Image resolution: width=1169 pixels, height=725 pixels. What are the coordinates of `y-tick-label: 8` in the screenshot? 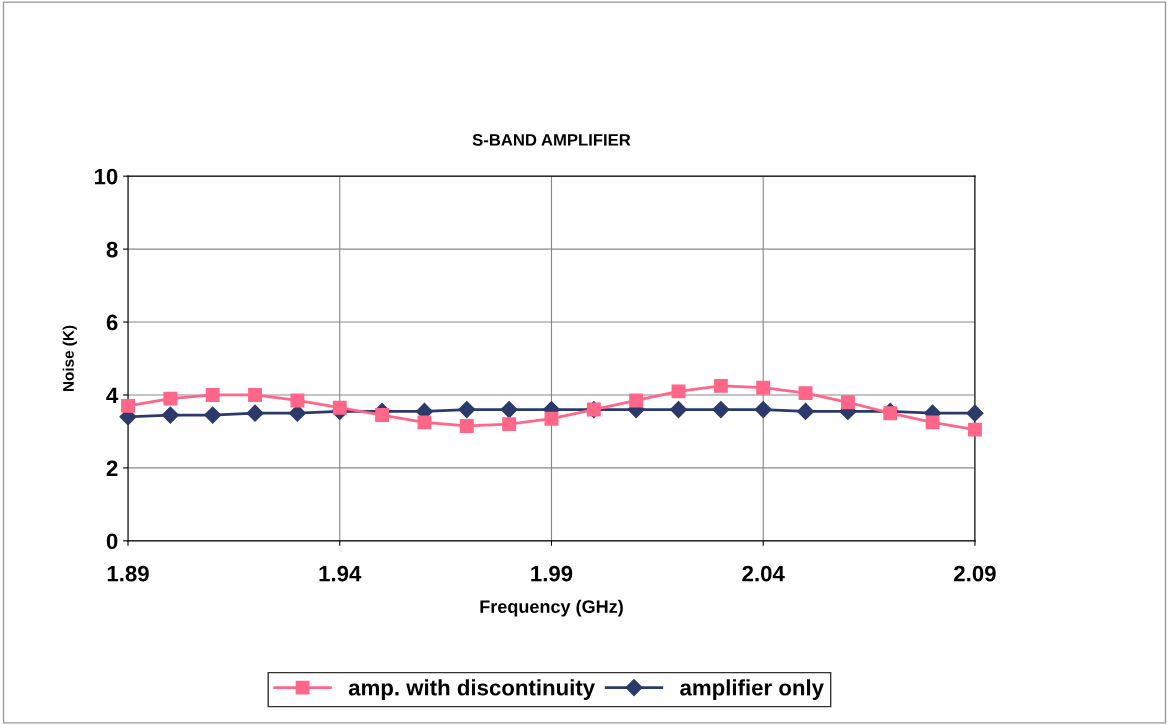 It's located at (112, 249).